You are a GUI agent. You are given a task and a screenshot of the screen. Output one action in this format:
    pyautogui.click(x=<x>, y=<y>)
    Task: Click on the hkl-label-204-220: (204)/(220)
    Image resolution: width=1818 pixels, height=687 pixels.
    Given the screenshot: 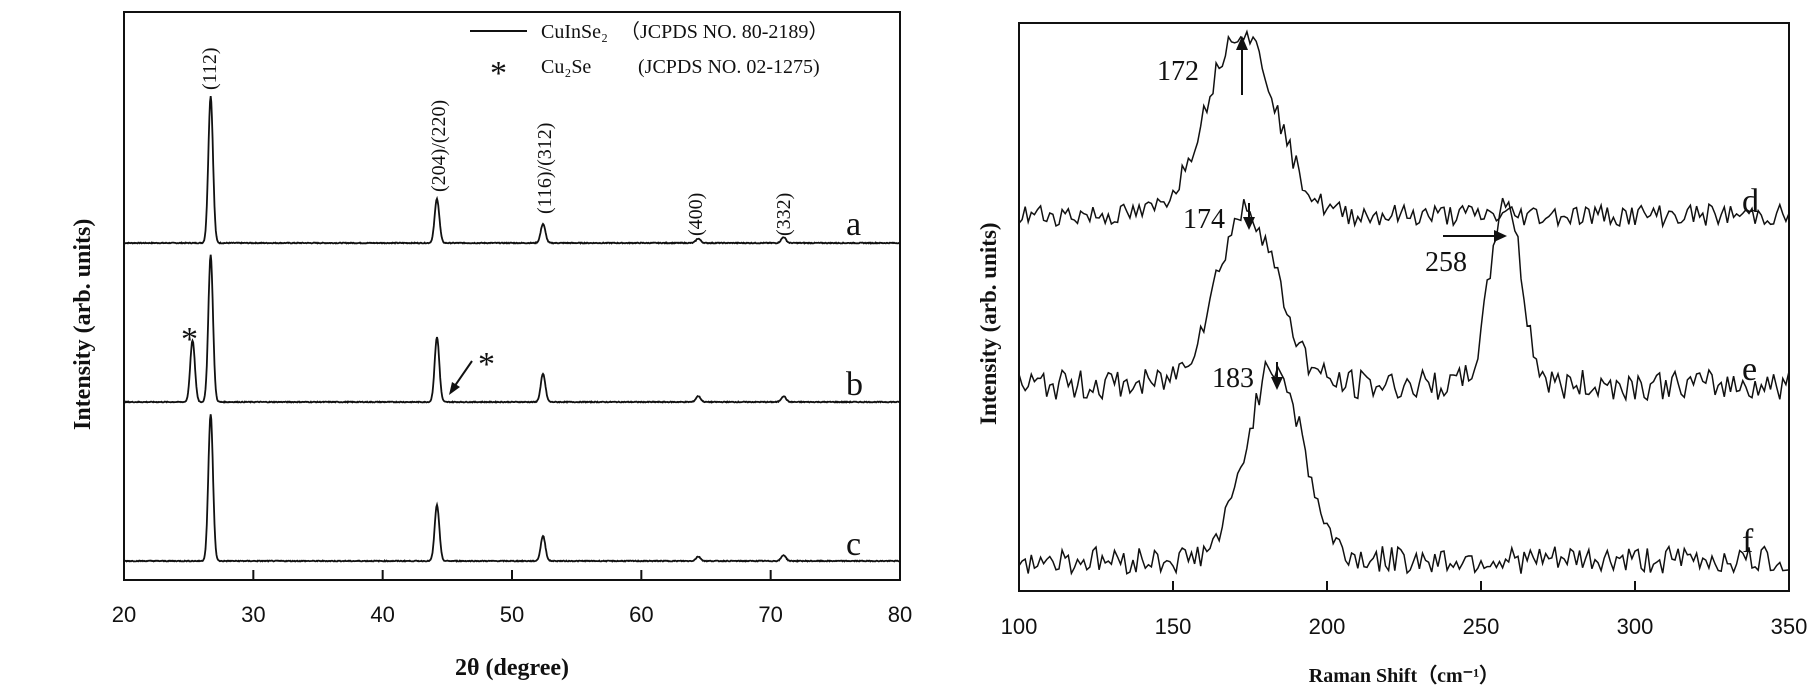 What is the action you would take?
    pyautogui.click(x=439, y=146)
    